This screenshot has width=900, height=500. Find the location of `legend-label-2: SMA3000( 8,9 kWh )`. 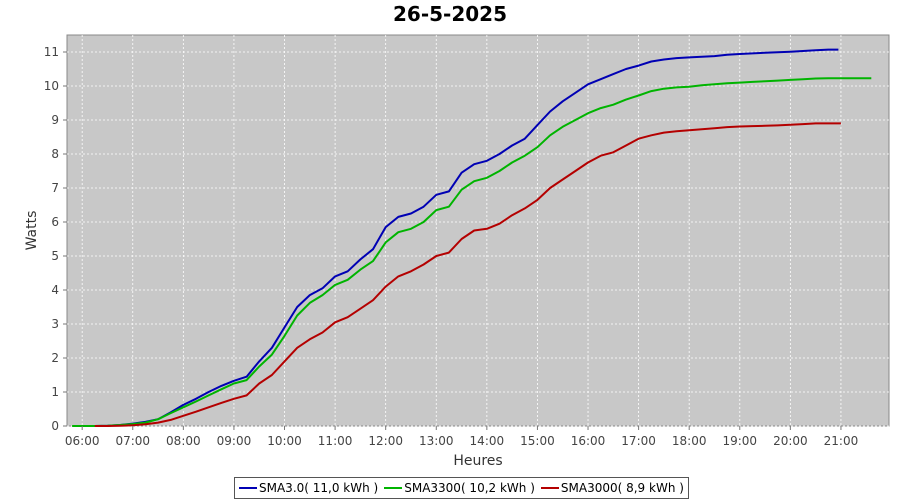

legend-label-2: SMA3000( 8,9 kWh ) is located at coordinates (622, 488).